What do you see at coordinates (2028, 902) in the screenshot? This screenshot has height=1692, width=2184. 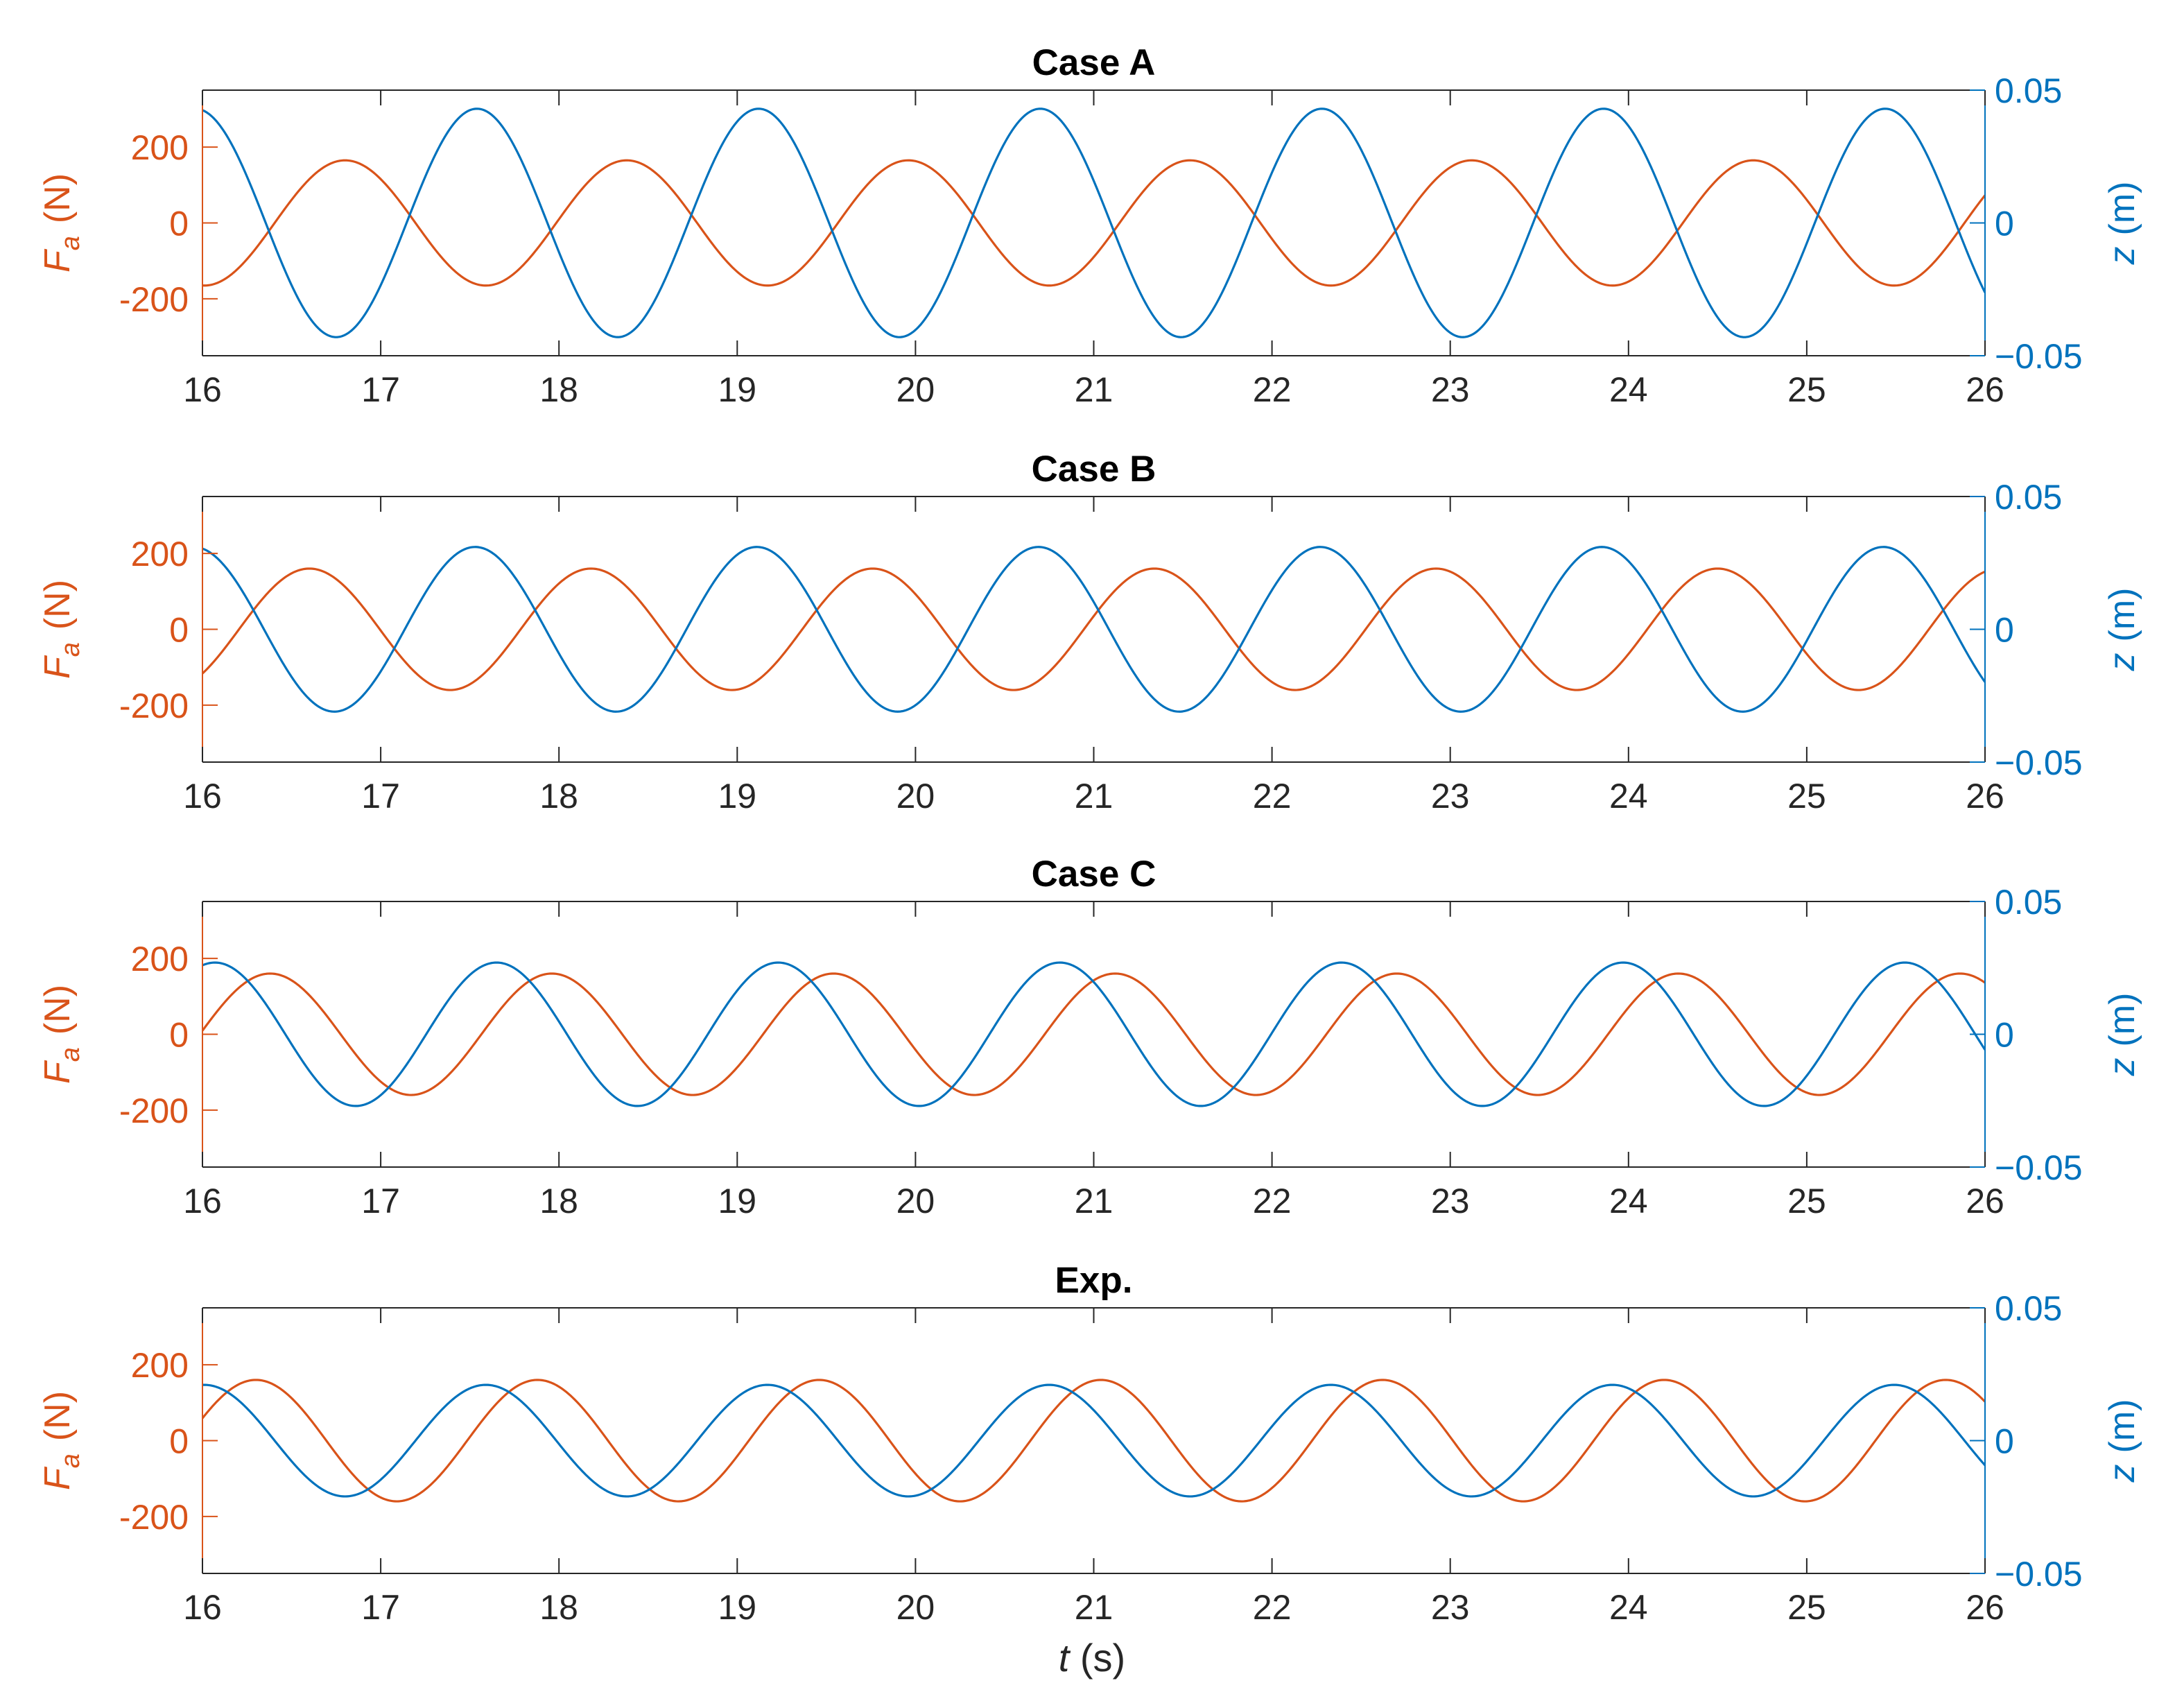 I see `right-y-tick-label: 0.05` at bounding box center [2028, 902].